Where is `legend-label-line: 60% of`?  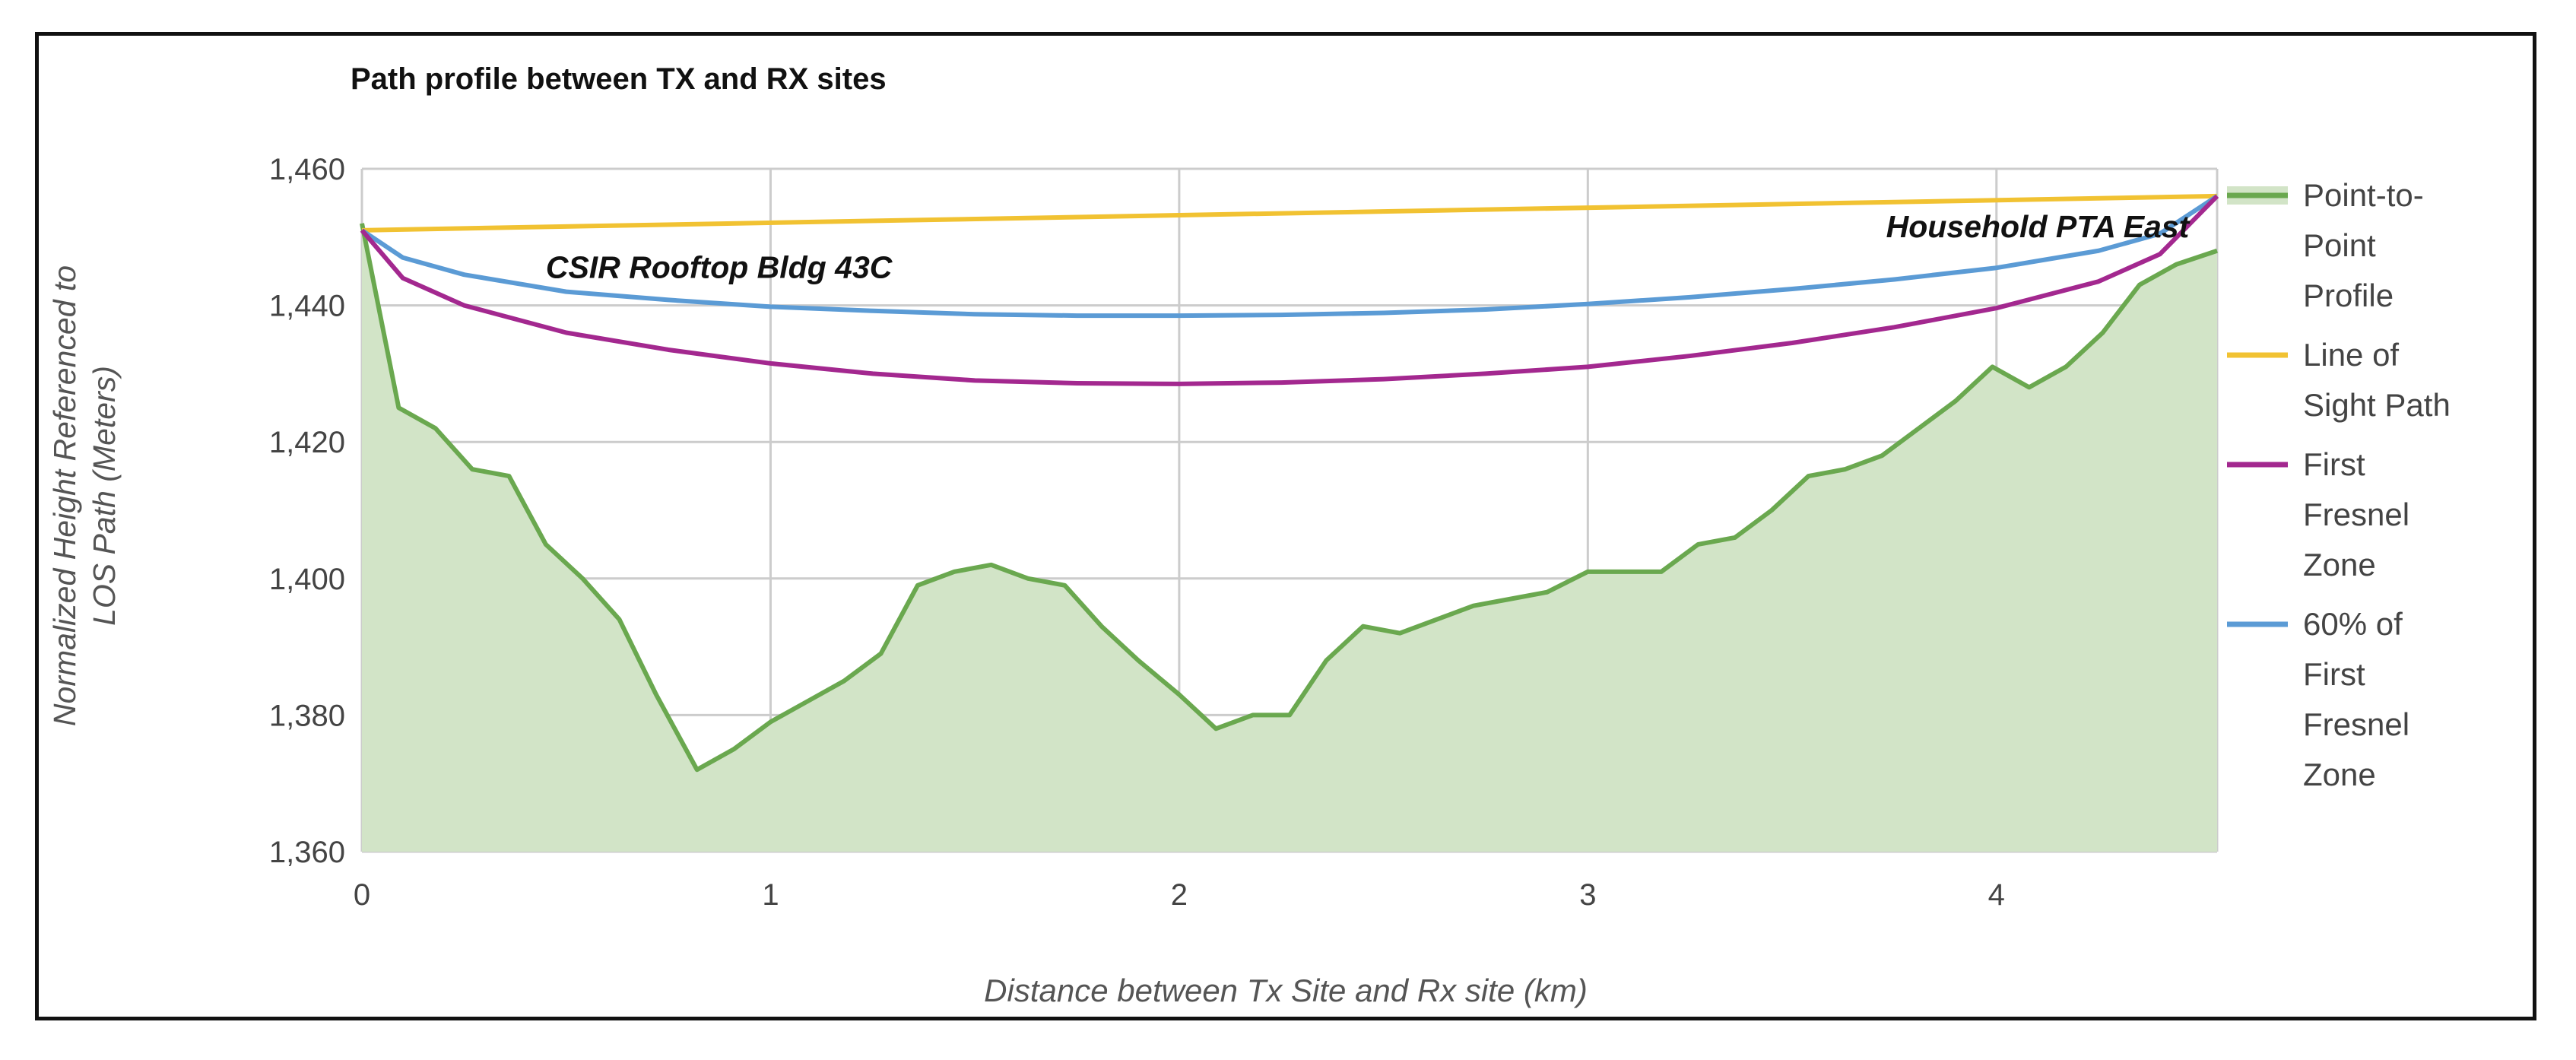
legend-label-line: 60% of is located at coordinates (2353, 624).